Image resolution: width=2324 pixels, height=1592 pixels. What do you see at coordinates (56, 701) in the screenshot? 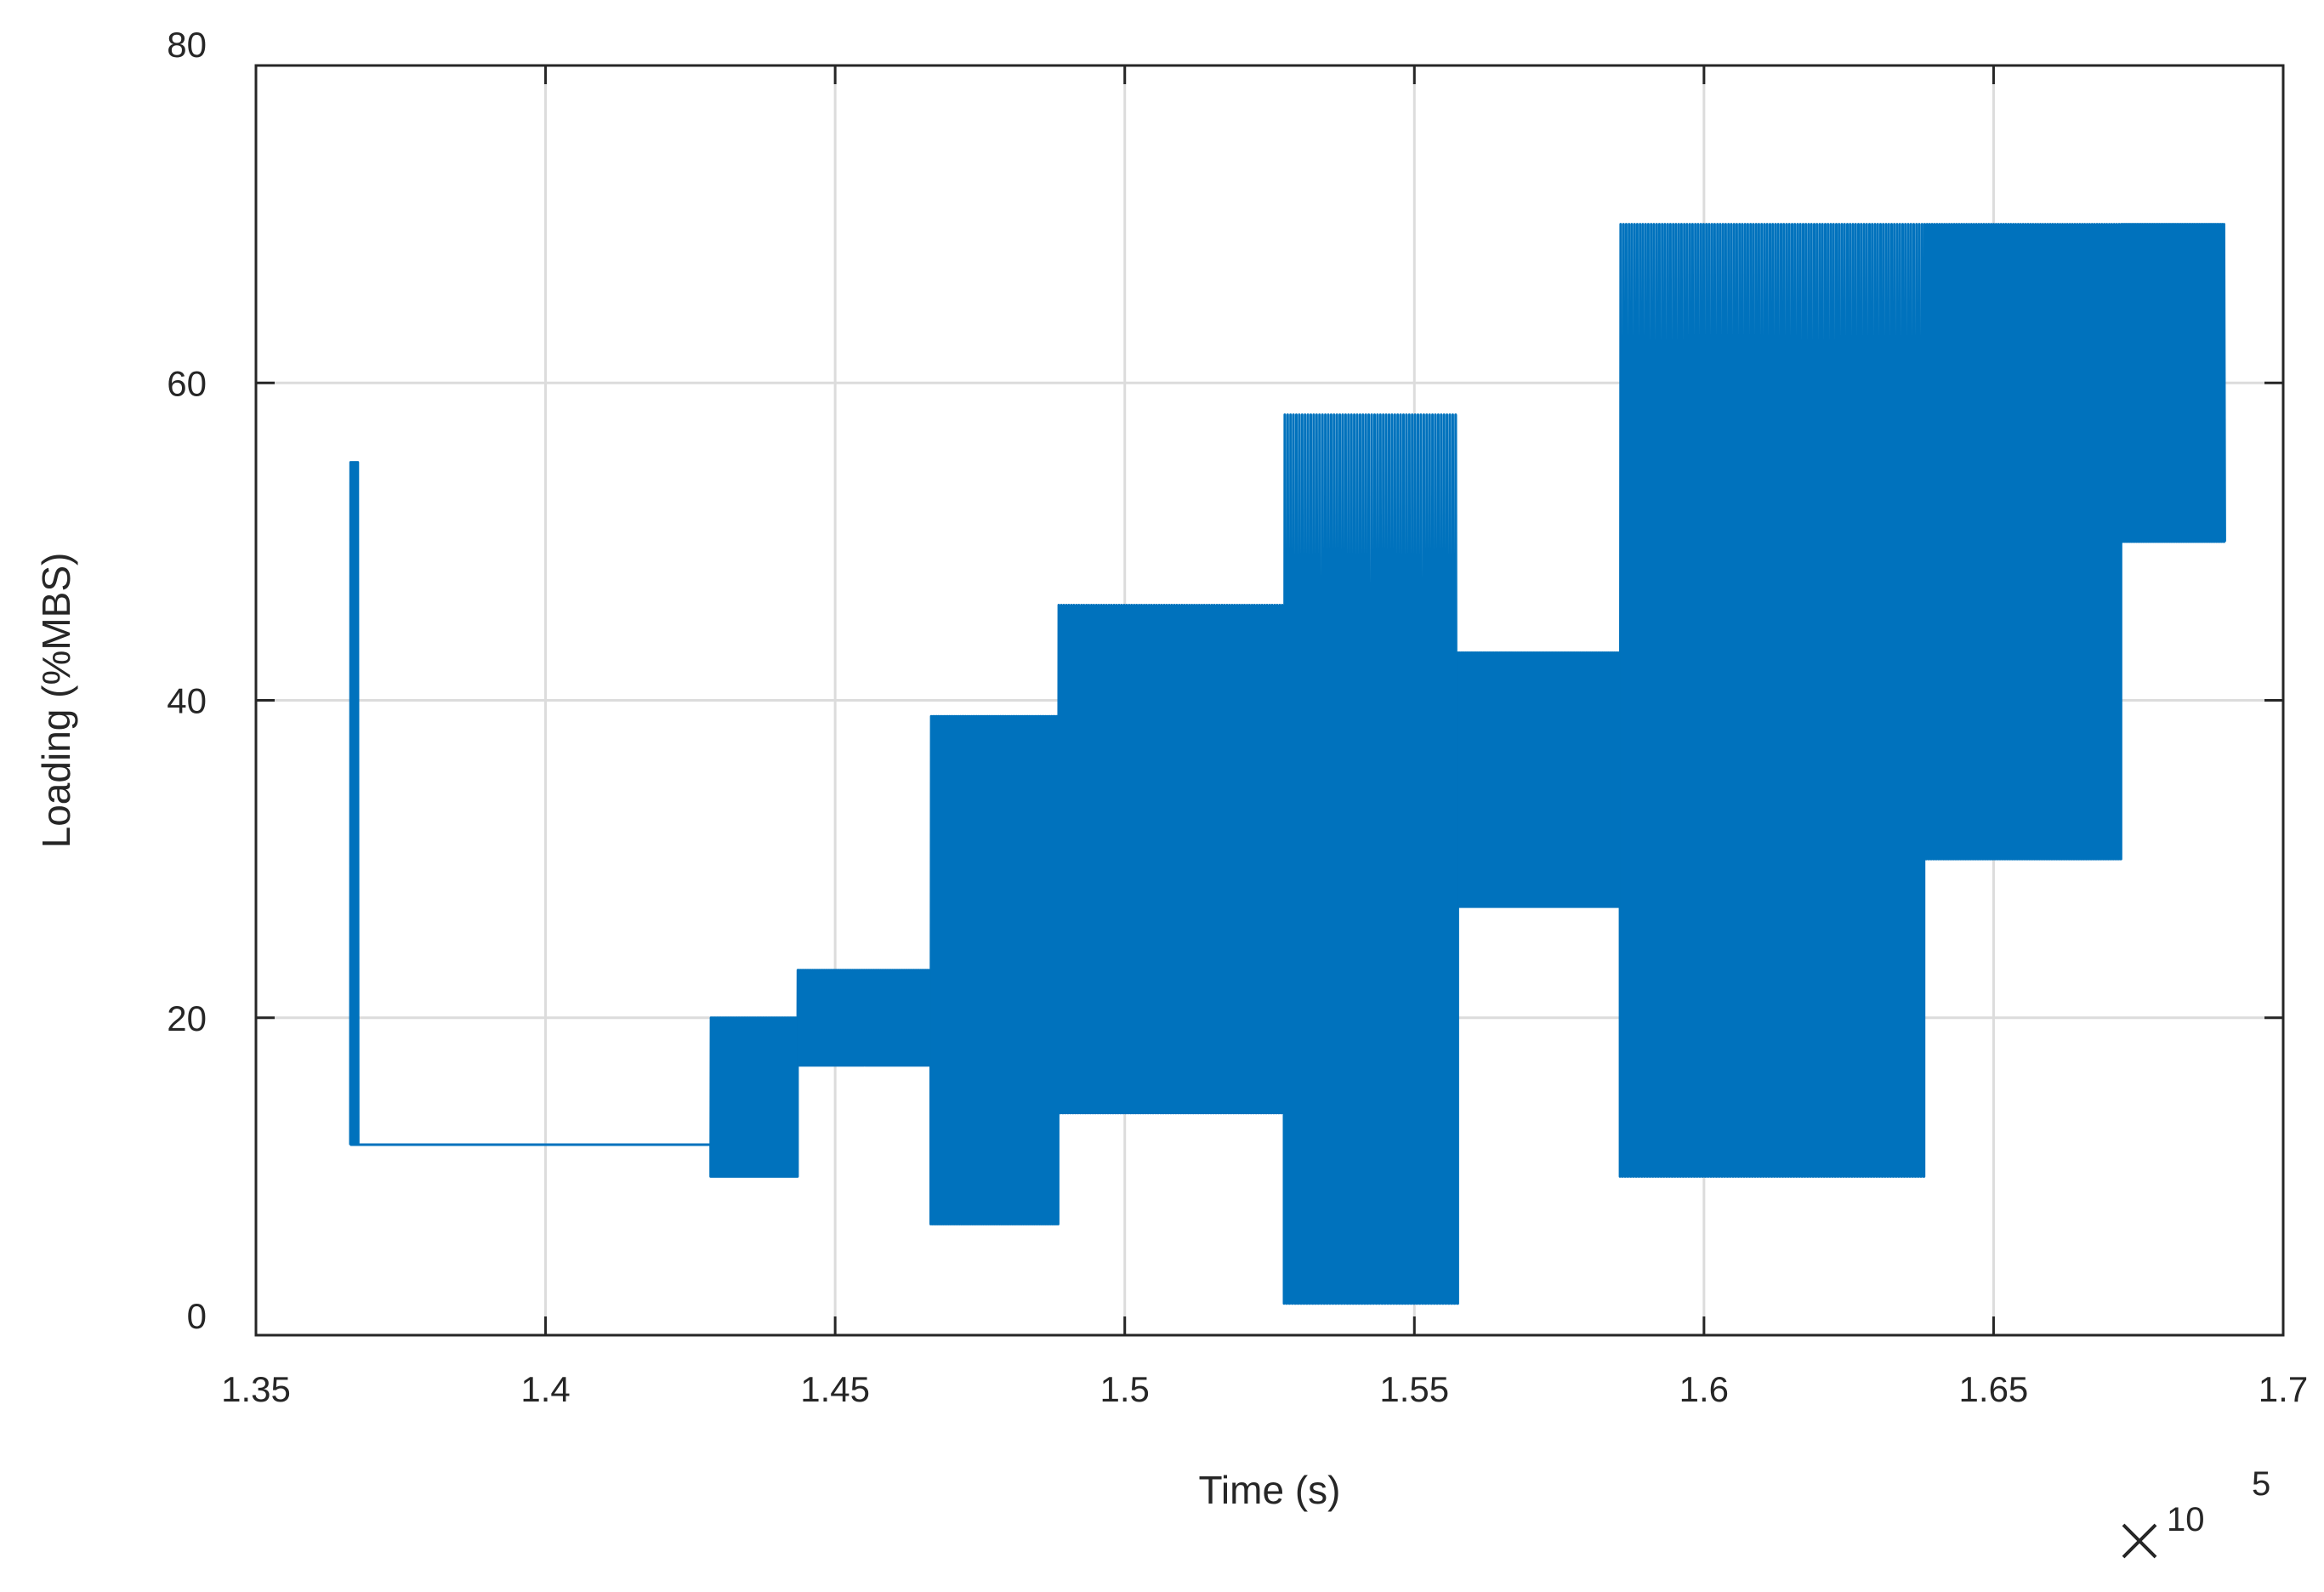
I see `y-axis-label: Loading (%MBS)` at bounding box center [56, 701].